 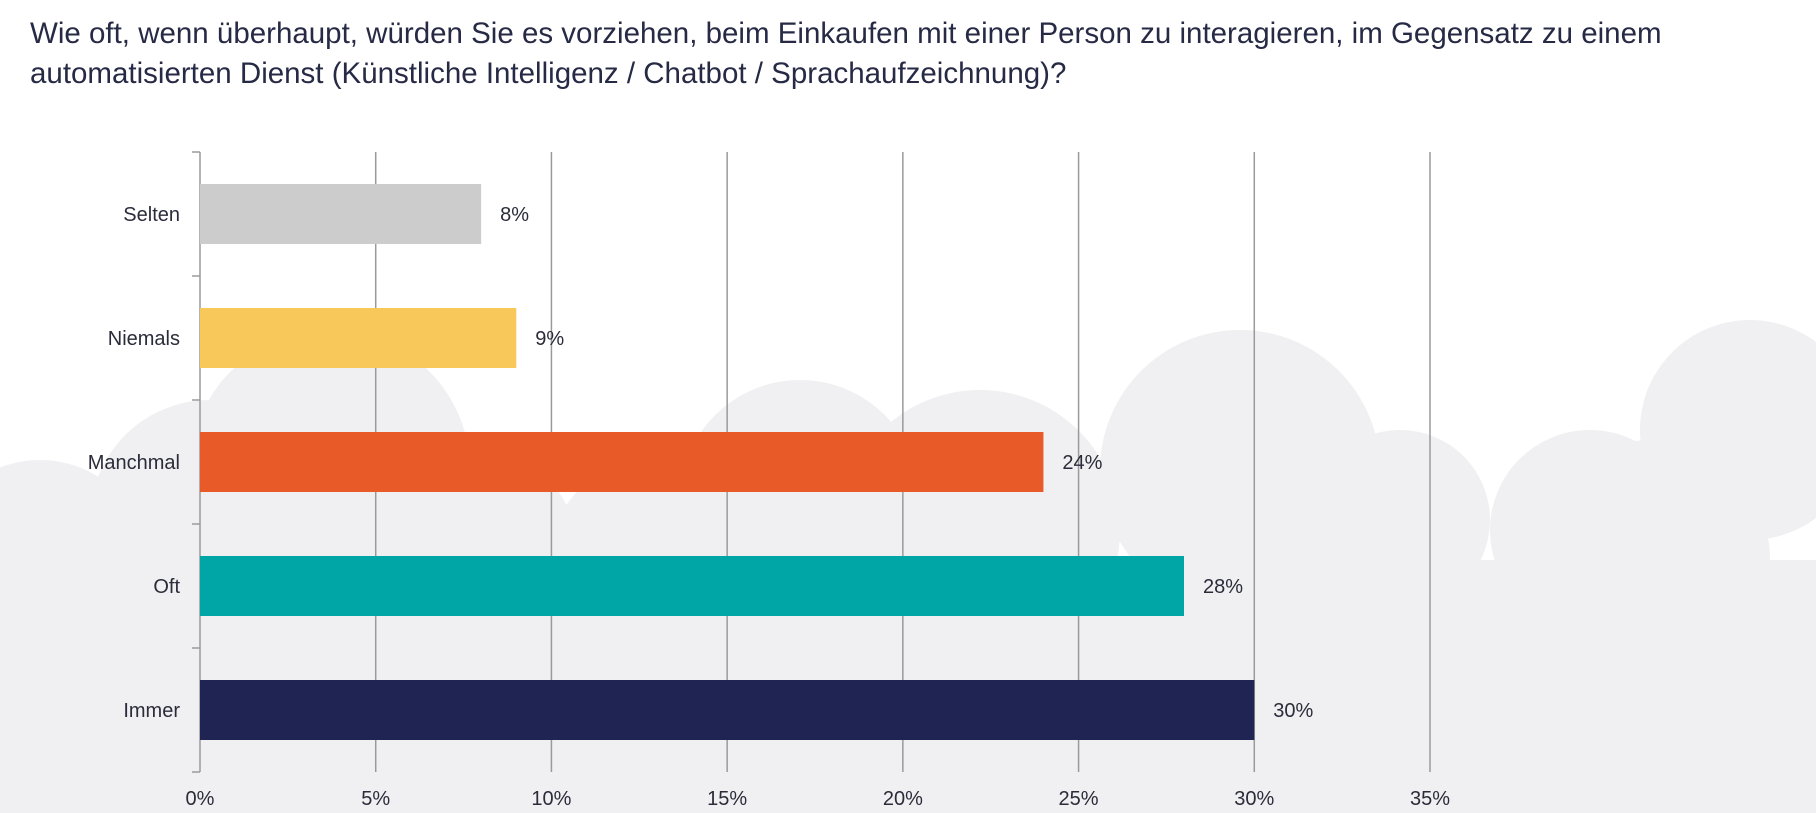 What do you see at coordinates (551, 799) in the screenshot?
I see `x-tick-label: 10%` at bounding box center [551, 799].